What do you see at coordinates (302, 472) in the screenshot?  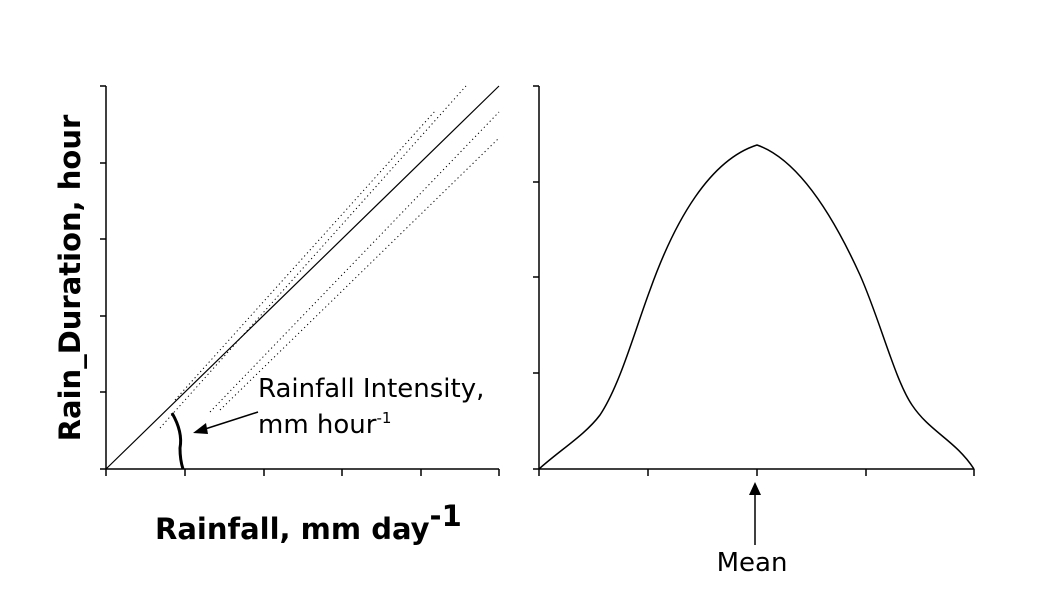 I see `left-x-ticks` at bounding box center [302, 472].